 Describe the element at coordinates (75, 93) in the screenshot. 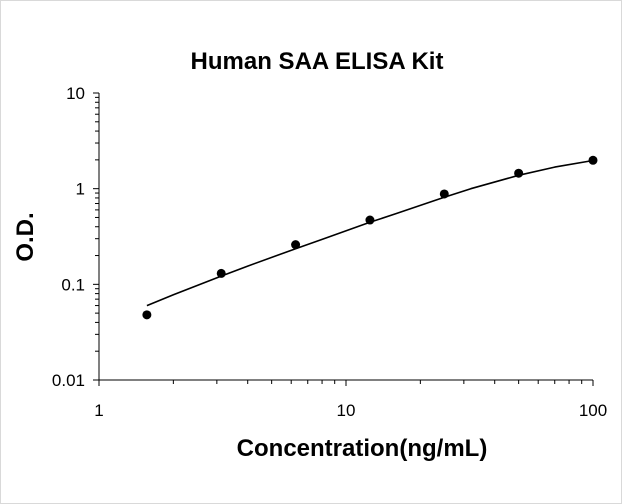

I see `y-tick-label: 10` at that location.